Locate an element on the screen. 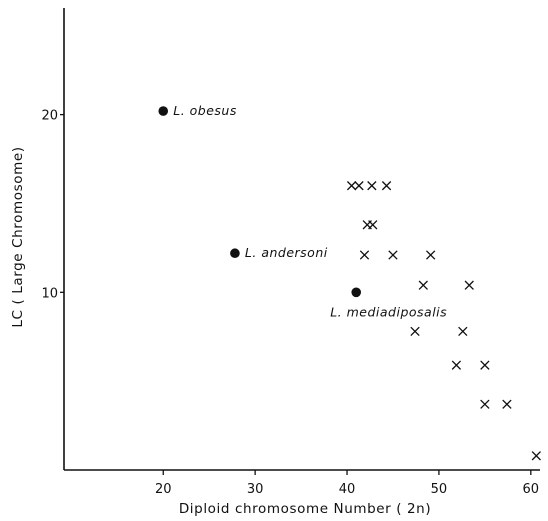  point-label: L. obesus is located at coordinates (205, 110).